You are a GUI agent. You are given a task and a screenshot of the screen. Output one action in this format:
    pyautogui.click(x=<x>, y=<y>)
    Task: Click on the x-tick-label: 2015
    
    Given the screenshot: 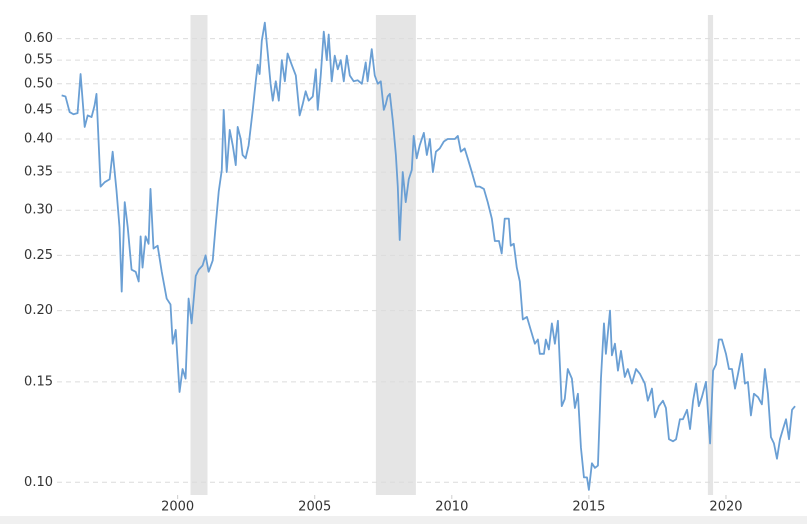 What is the action you would take?
    pyautogui.click(x=588, y=507)
    